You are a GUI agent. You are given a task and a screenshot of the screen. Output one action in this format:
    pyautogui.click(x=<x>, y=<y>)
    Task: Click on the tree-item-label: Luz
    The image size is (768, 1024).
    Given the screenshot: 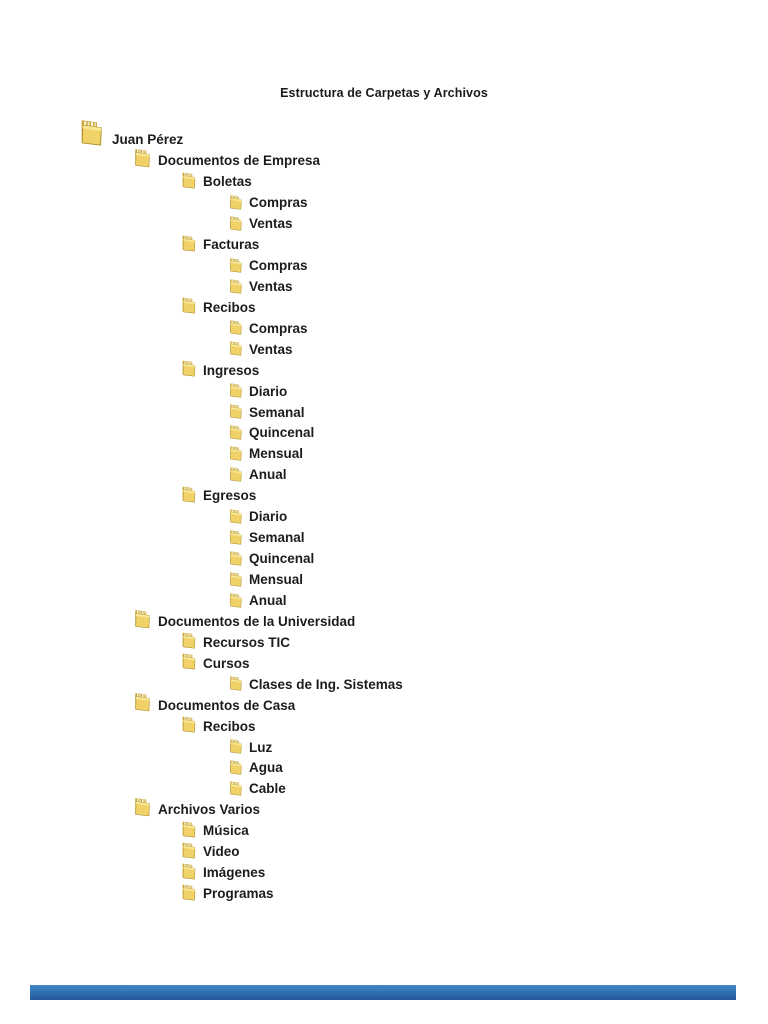 What is the action you would take?
    pyautogui.click(x=261, y=747)
    